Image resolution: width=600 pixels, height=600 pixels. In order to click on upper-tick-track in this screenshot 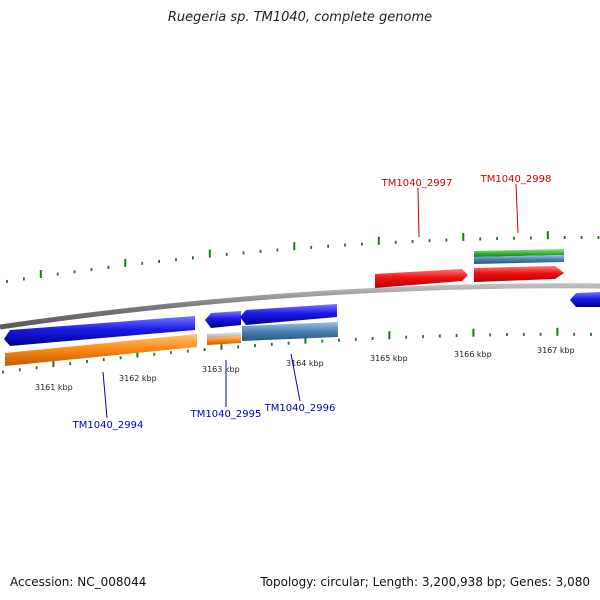, I will do `click(303, 257)`.